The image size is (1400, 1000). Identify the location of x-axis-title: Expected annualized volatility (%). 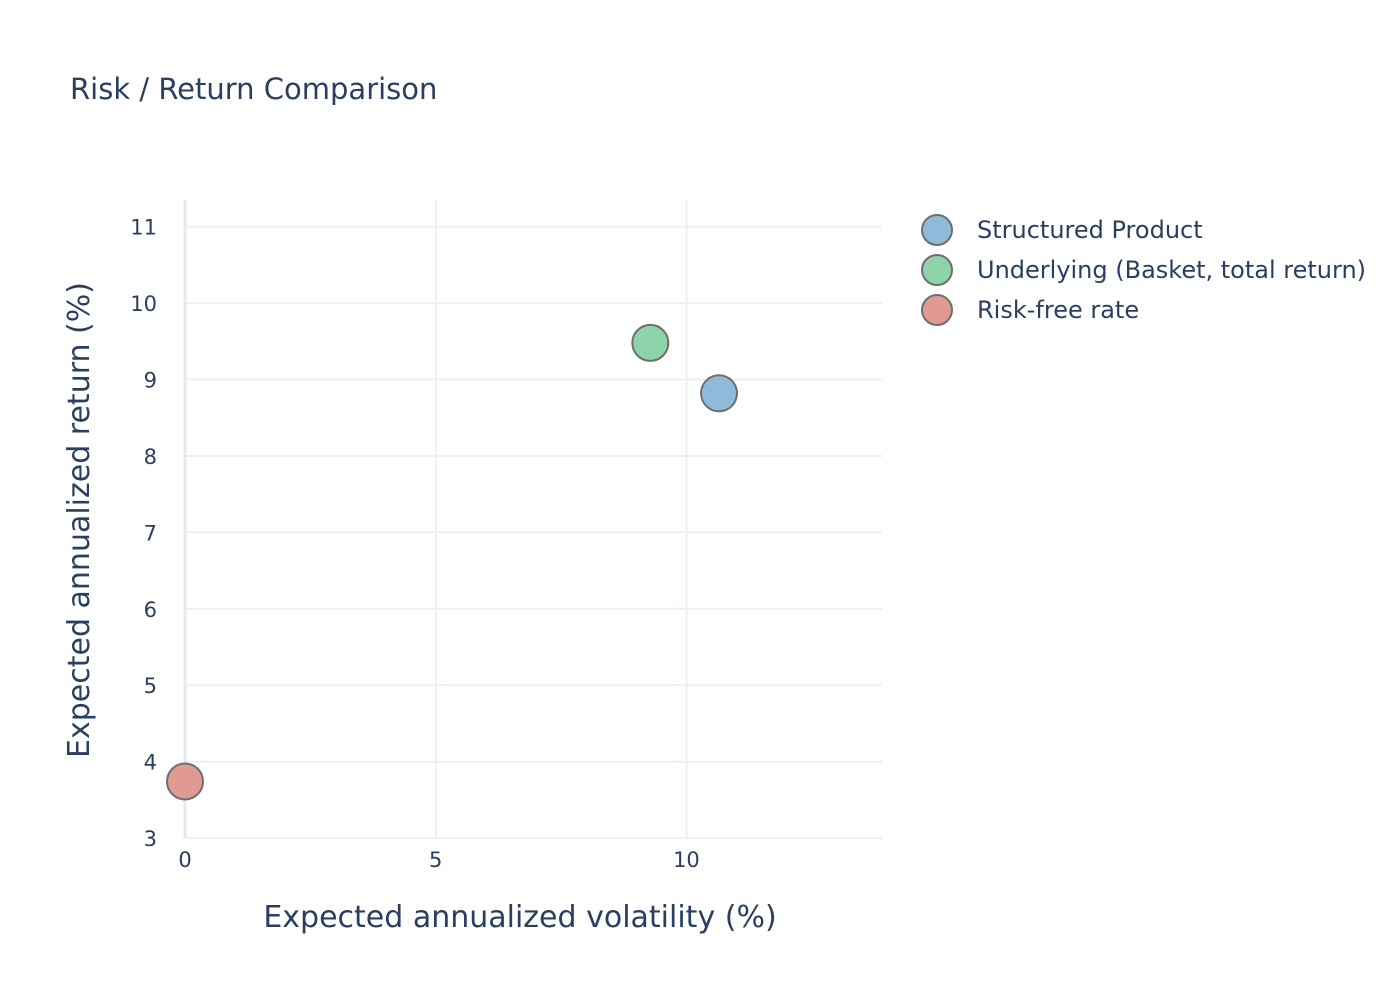
(519, 917).